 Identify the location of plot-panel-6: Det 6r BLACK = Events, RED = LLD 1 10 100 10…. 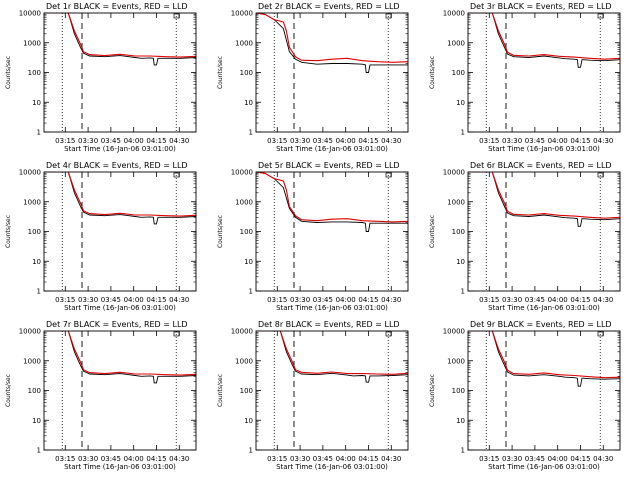
(525, 236).